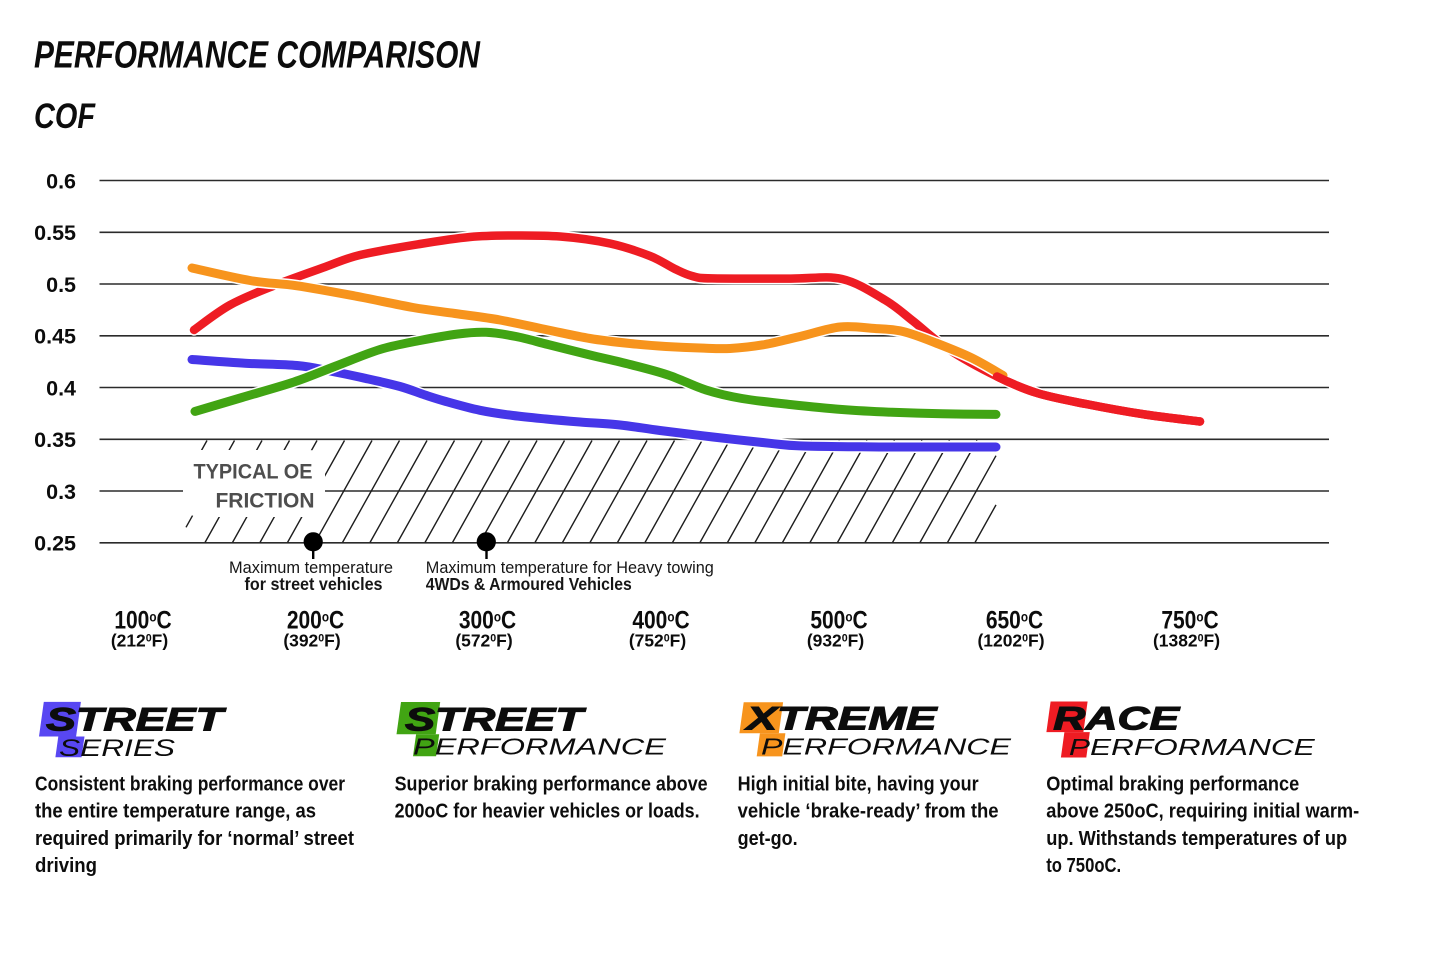 The height and width of the screenshot is (972, 1445). Describe the element at coordinates (1010, 640) in the screenshot. I see `svg-text: (12020F)` at that location.